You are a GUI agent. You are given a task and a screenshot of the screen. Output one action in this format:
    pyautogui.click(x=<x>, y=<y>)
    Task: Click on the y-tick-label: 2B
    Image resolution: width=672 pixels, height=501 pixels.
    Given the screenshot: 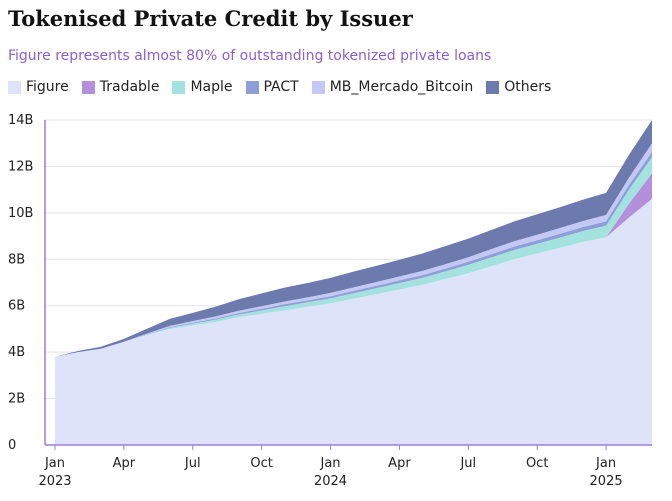 What is the action you would take?
    pyautogui.click(x=16, y=399)
    